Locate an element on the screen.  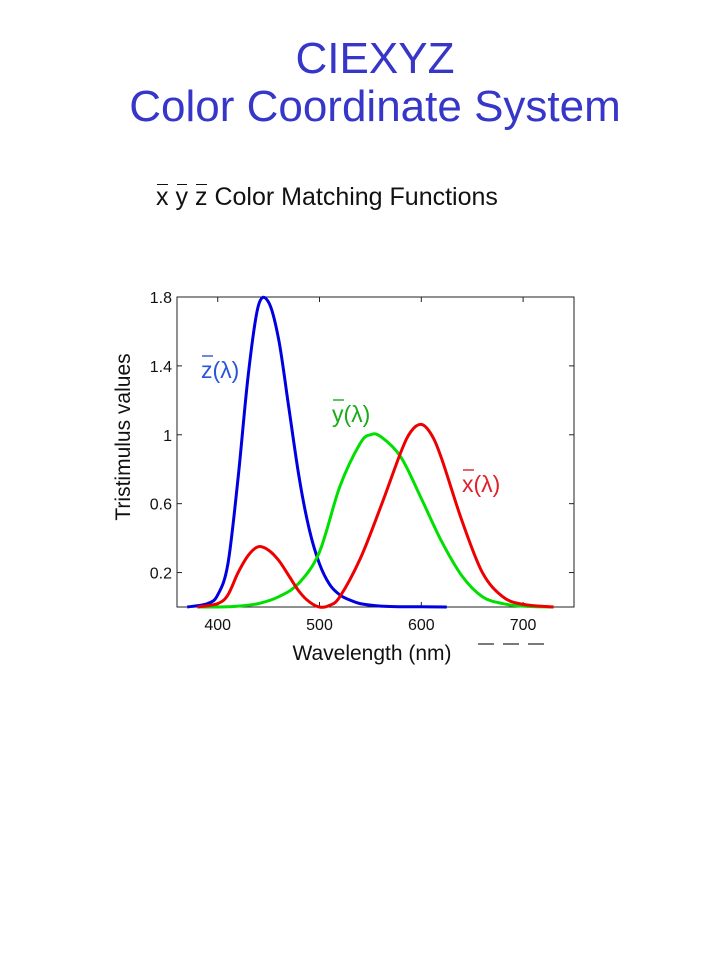
x-tick-label: 600 is located at coordinates (421, 625).